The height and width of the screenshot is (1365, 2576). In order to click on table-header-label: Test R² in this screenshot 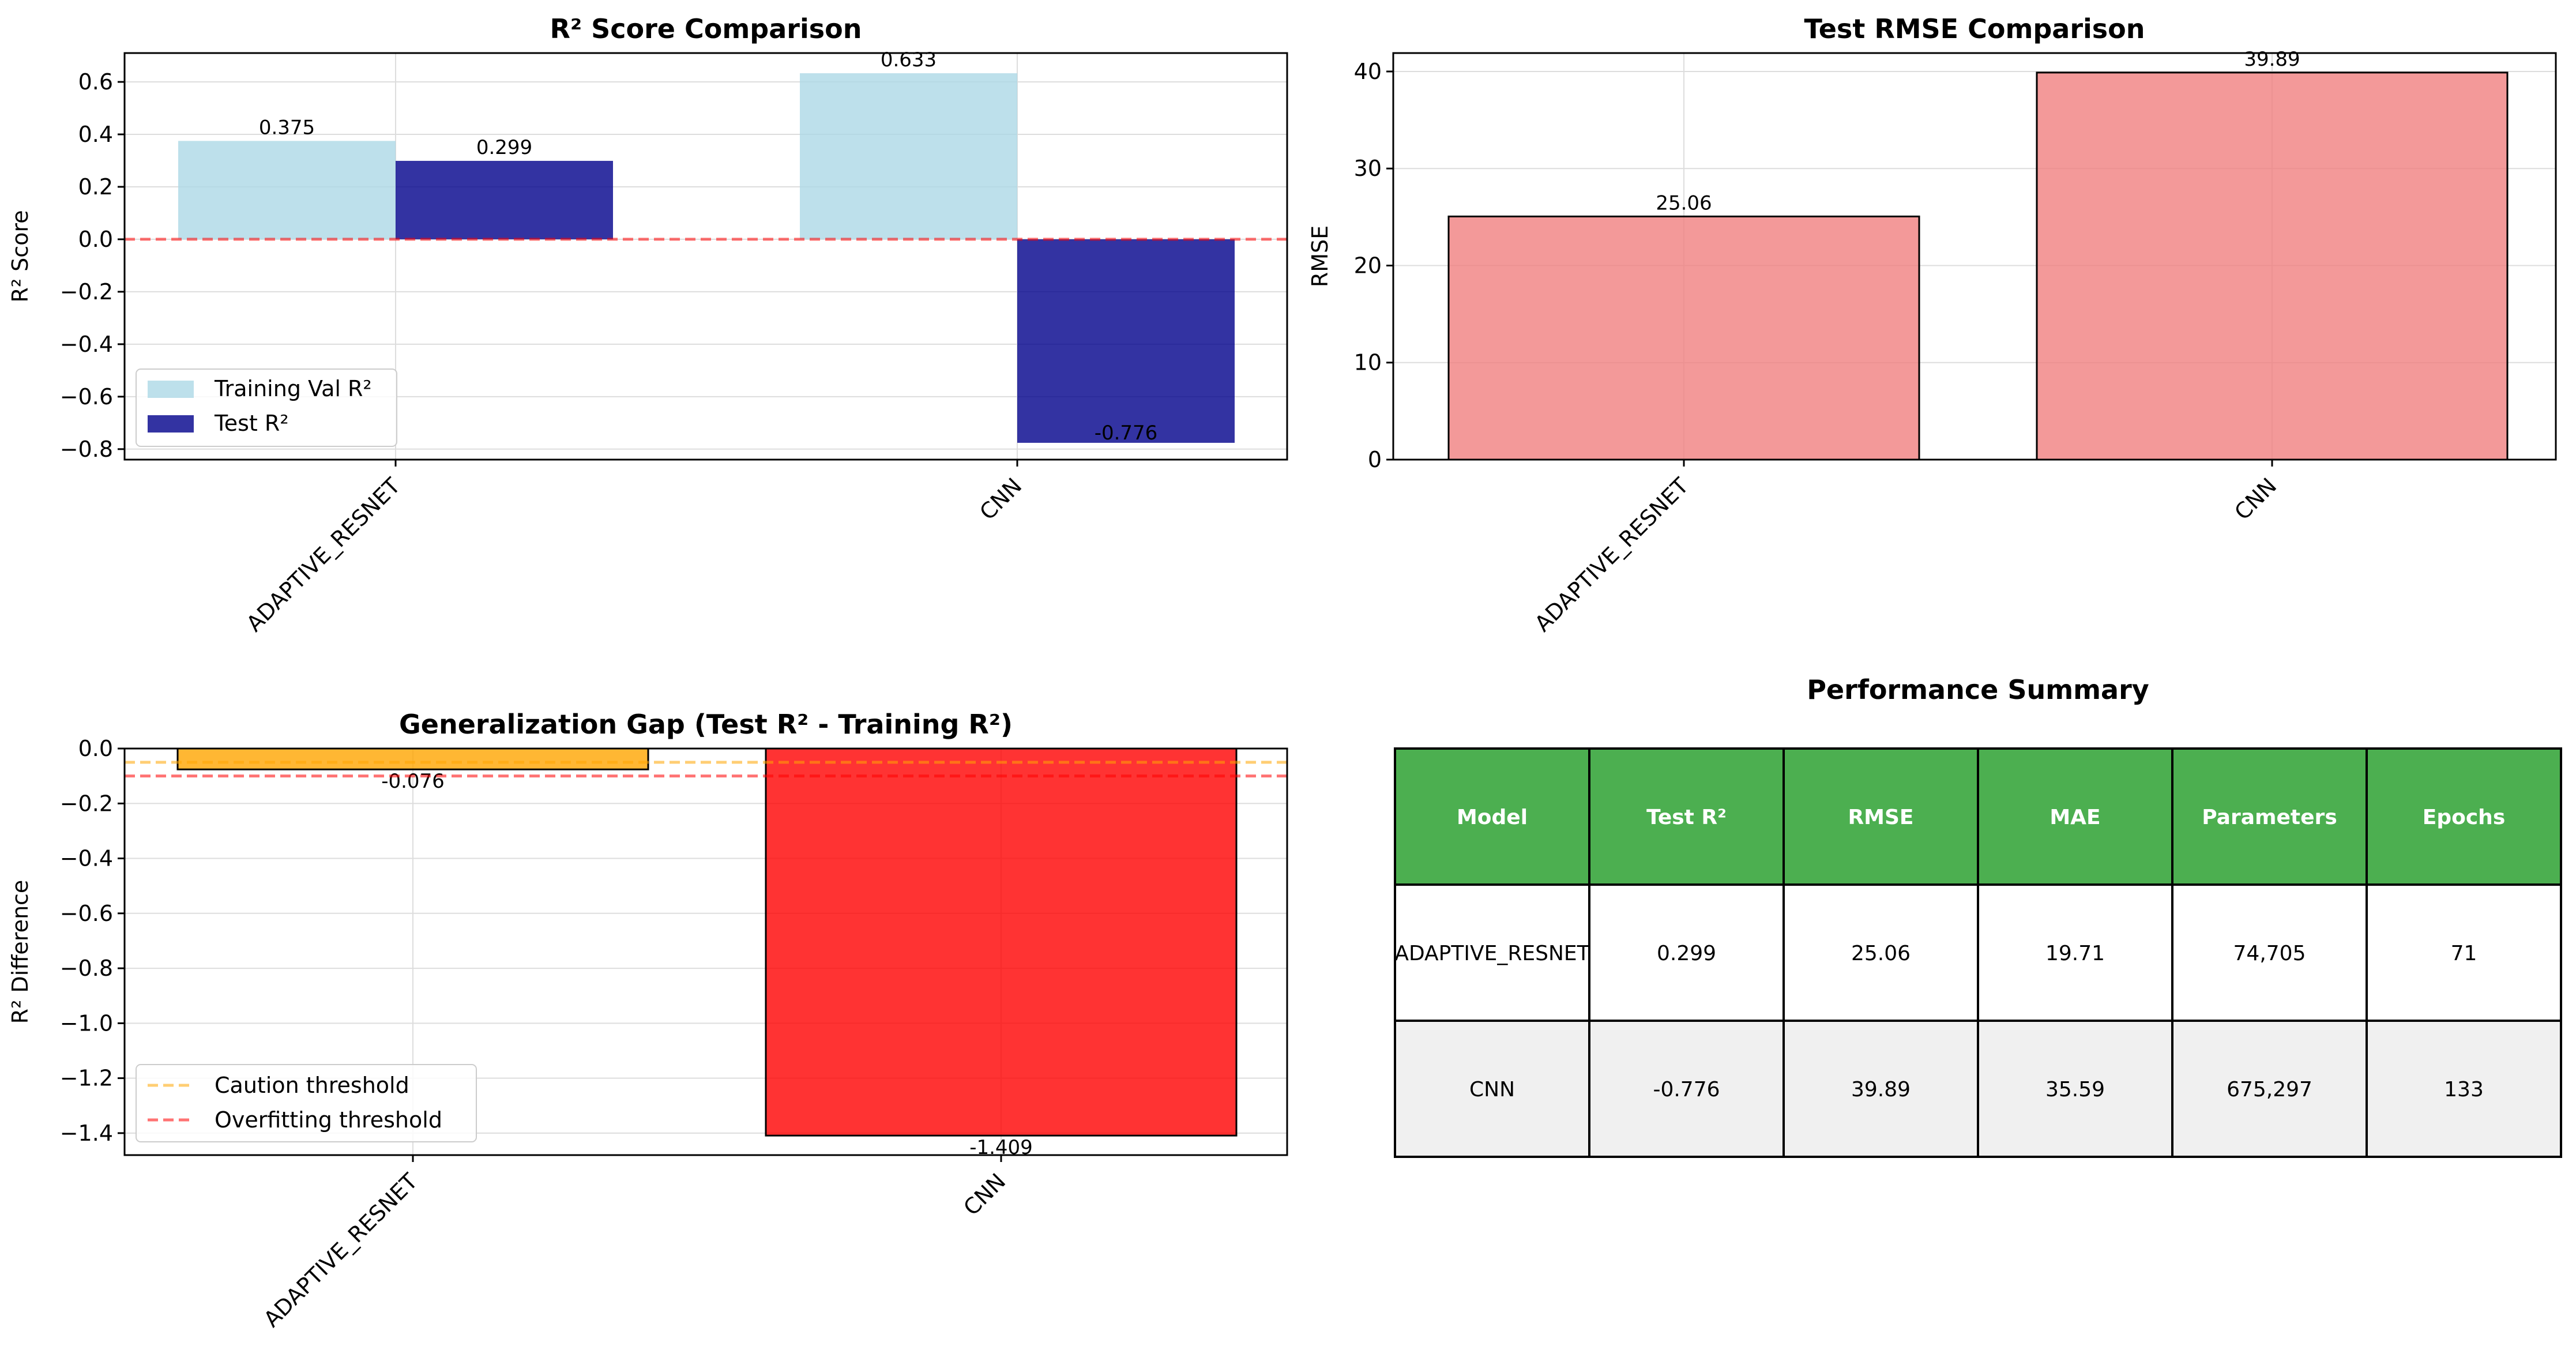, I will do `click(1686, 818)`.